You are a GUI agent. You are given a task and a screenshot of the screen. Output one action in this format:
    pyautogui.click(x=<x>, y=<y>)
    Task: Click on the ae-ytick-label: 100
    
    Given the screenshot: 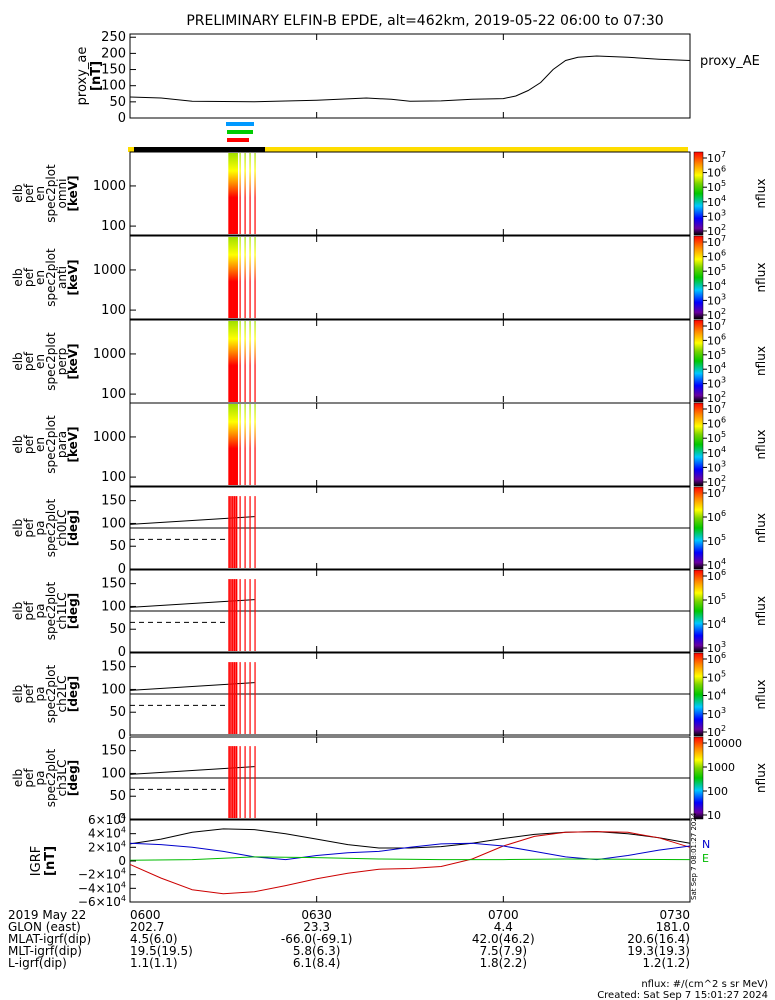 What is the action you would take?
    pyautogui.click(x=113, y=86)
    